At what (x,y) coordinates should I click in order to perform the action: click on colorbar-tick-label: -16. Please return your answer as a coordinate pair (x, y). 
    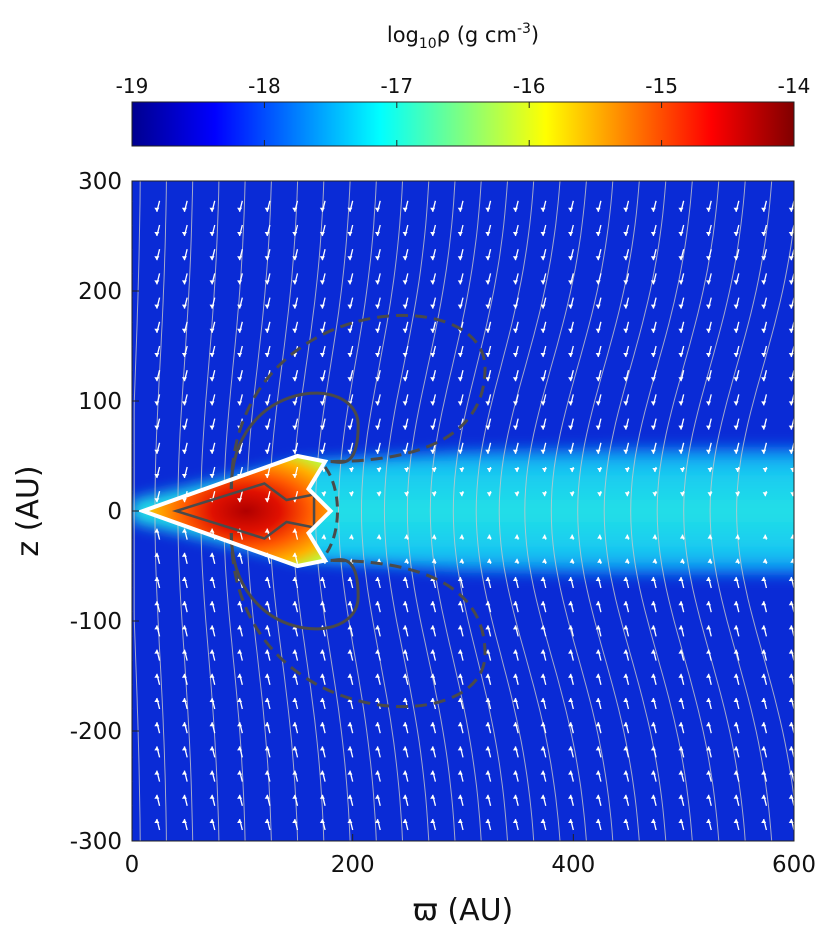
    Looking at the image, I should click on (529, 86).